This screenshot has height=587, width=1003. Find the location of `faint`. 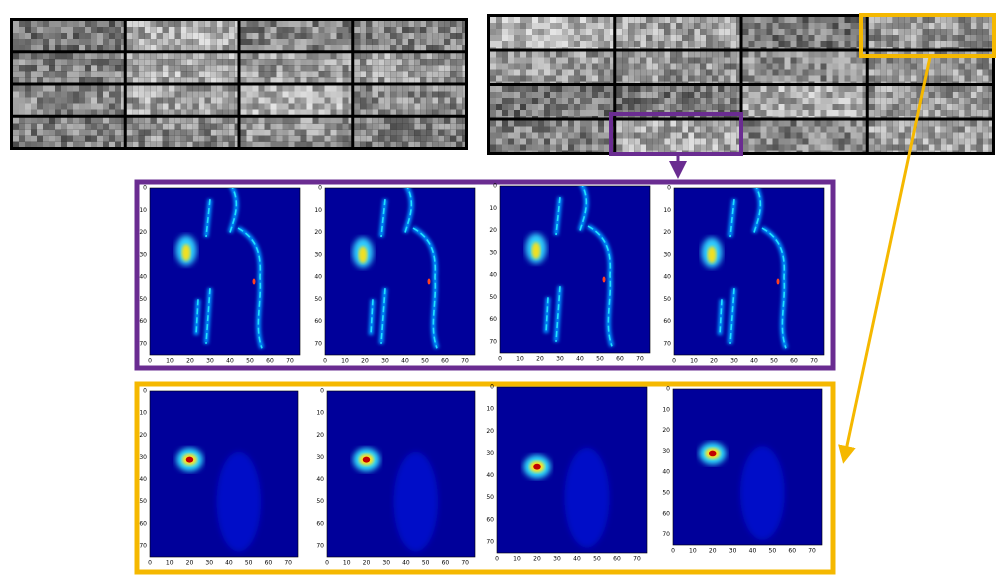

faint is located at coordinates (762, 493).